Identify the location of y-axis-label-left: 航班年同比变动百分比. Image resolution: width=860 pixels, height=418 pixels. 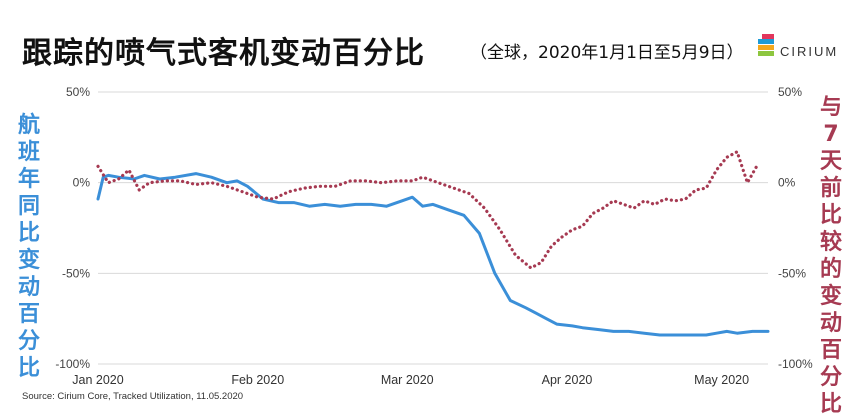
(28, 247).